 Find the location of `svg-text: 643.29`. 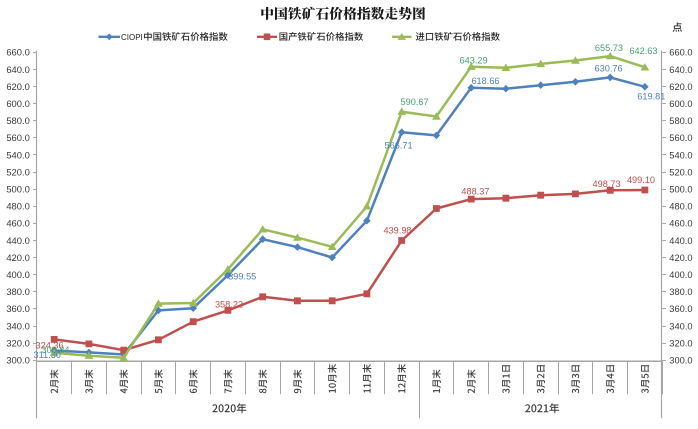

svg-text: 643.29 is located at coordinates (474, 60).